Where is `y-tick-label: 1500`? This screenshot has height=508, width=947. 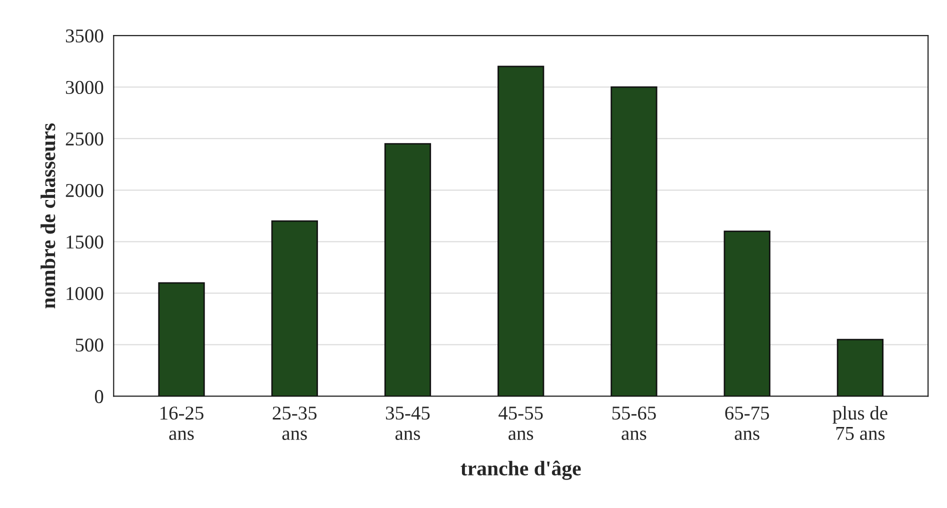
y-tick-label: 1500 is located at coordinates (85, 242).